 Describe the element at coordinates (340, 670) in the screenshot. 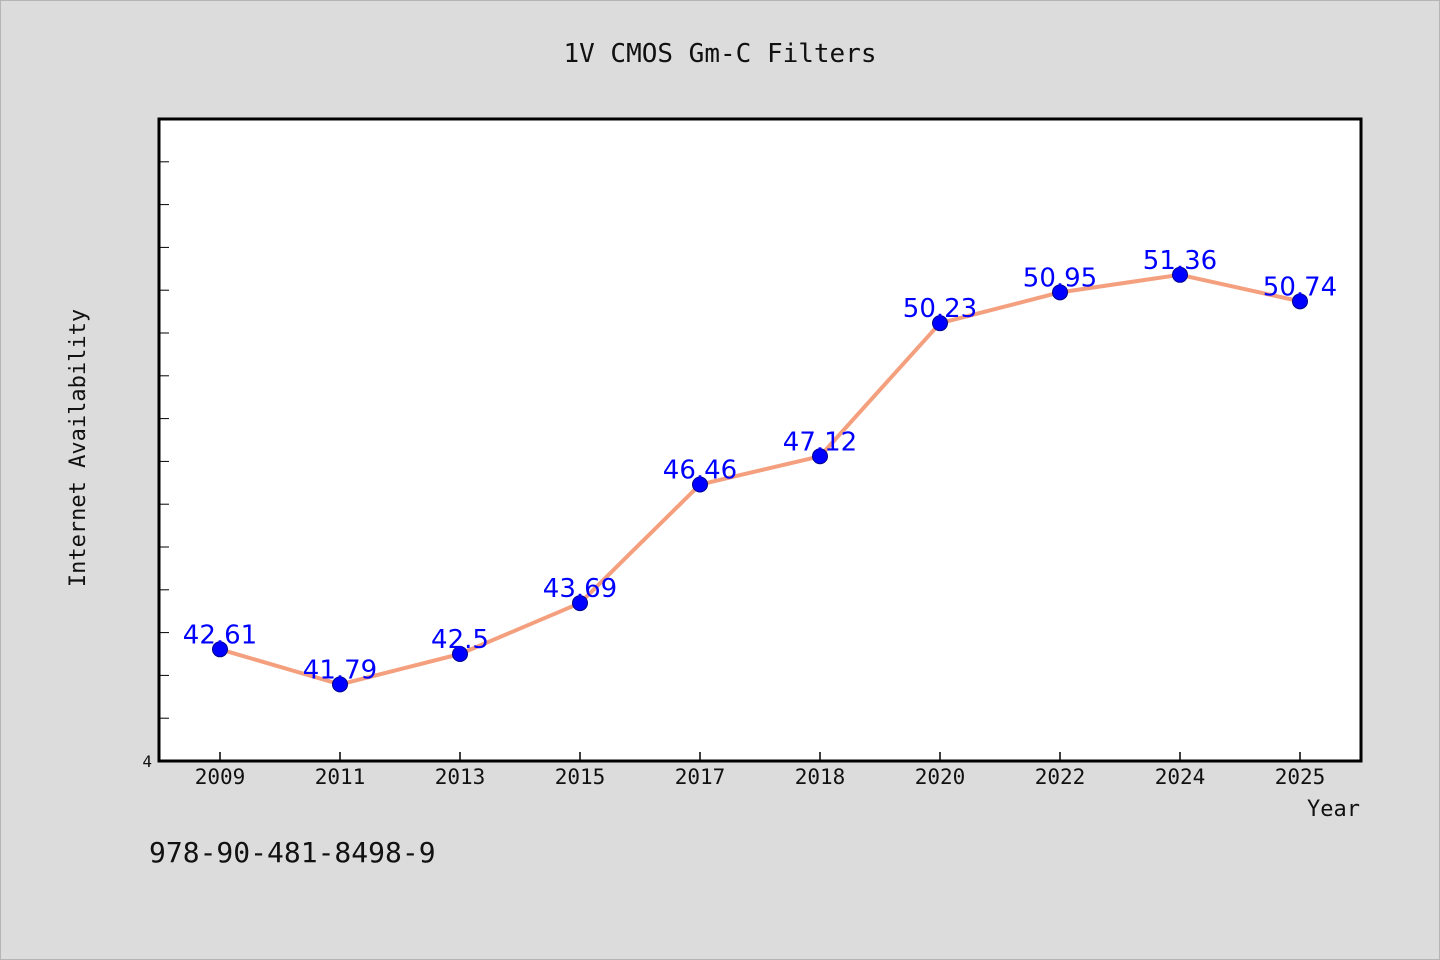

I see `data-label: 41.79` at that location.